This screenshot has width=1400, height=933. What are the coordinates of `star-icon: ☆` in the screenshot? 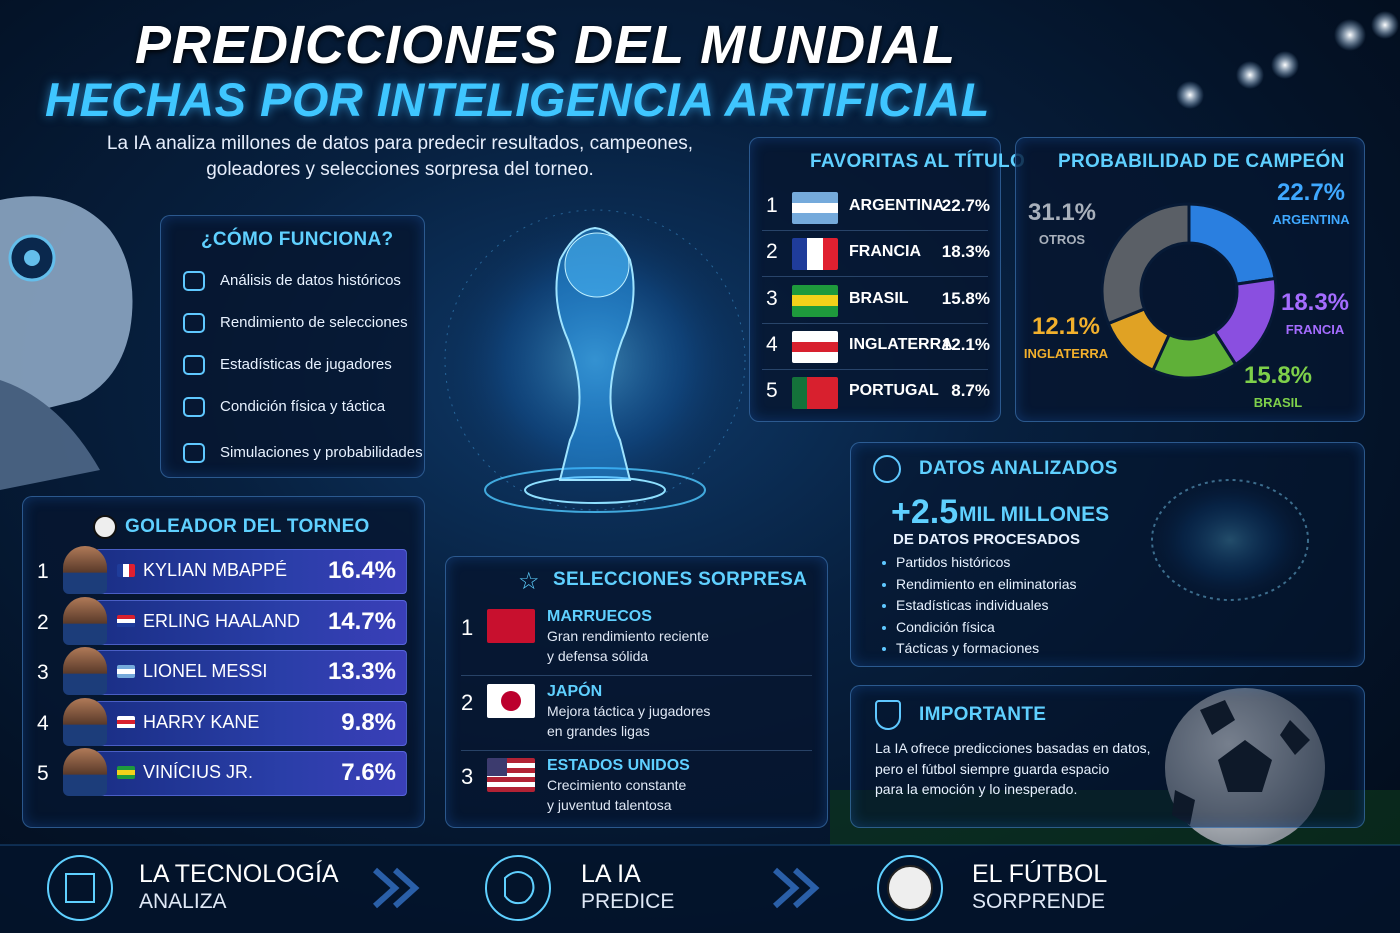 It's located at (529, 581).